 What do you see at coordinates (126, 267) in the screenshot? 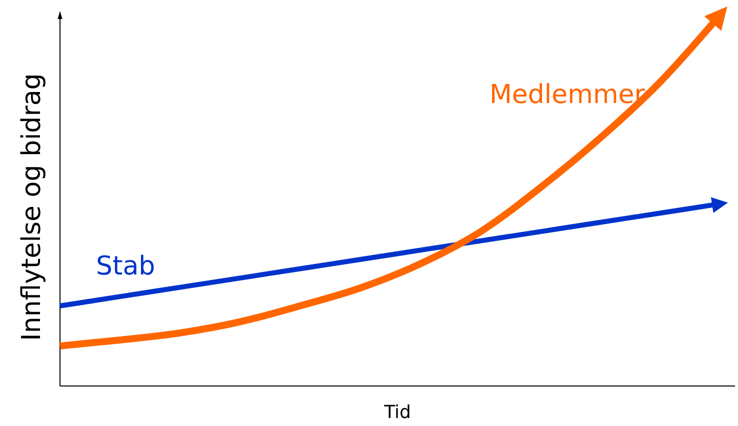
I see `series-label: Stab` at bounding box center [126, 267].